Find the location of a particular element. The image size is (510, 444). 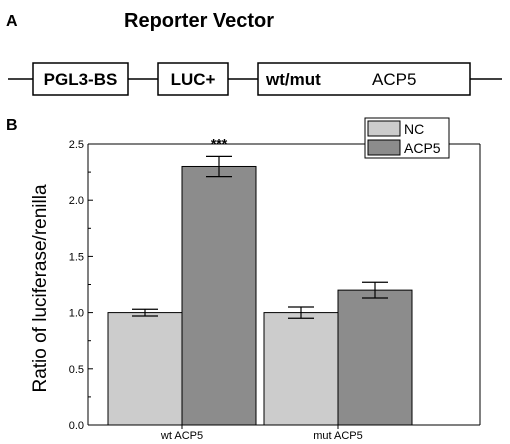

panel-b-letter: B is located at coordinates (12, 125).